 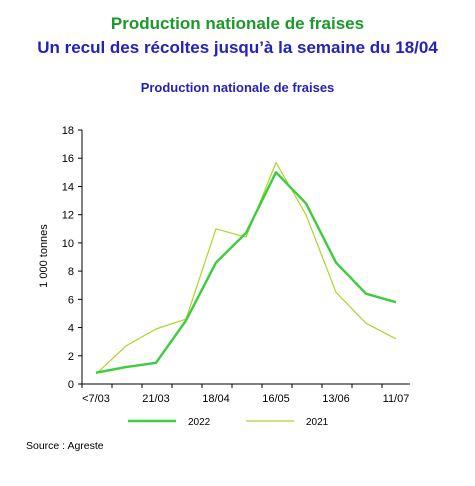 I want to click on x-tick-label: <7/03, so click(x=96, y=399).